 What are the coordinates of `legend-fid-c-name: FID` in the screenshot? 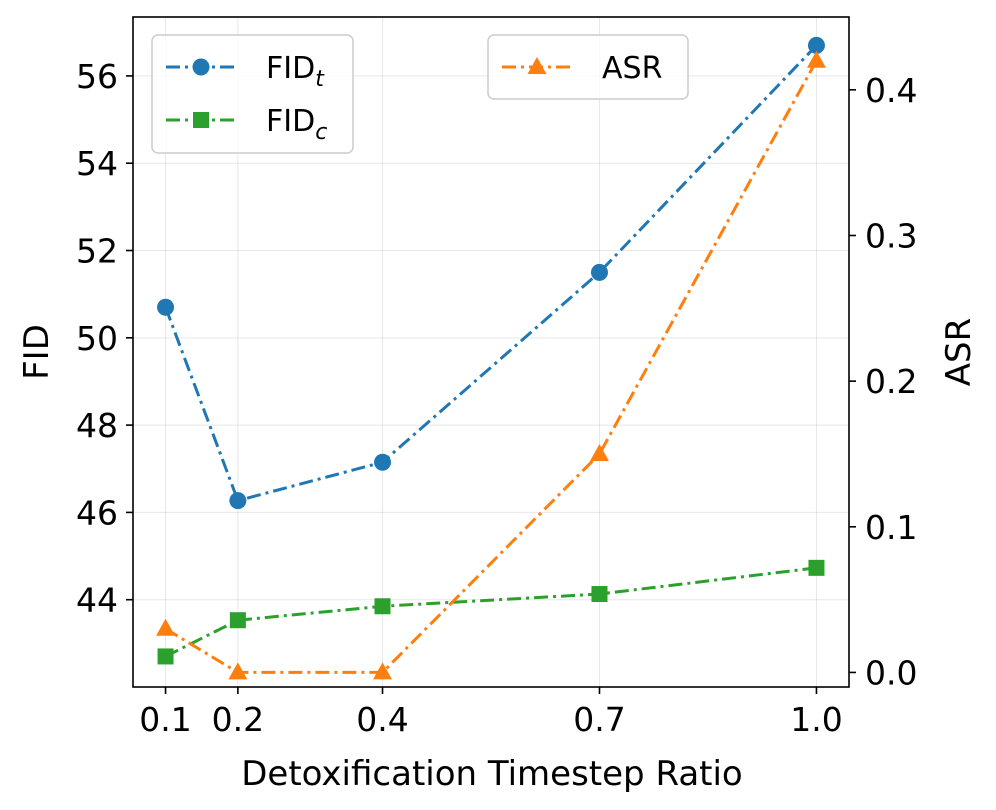 It's located at (290, 121).